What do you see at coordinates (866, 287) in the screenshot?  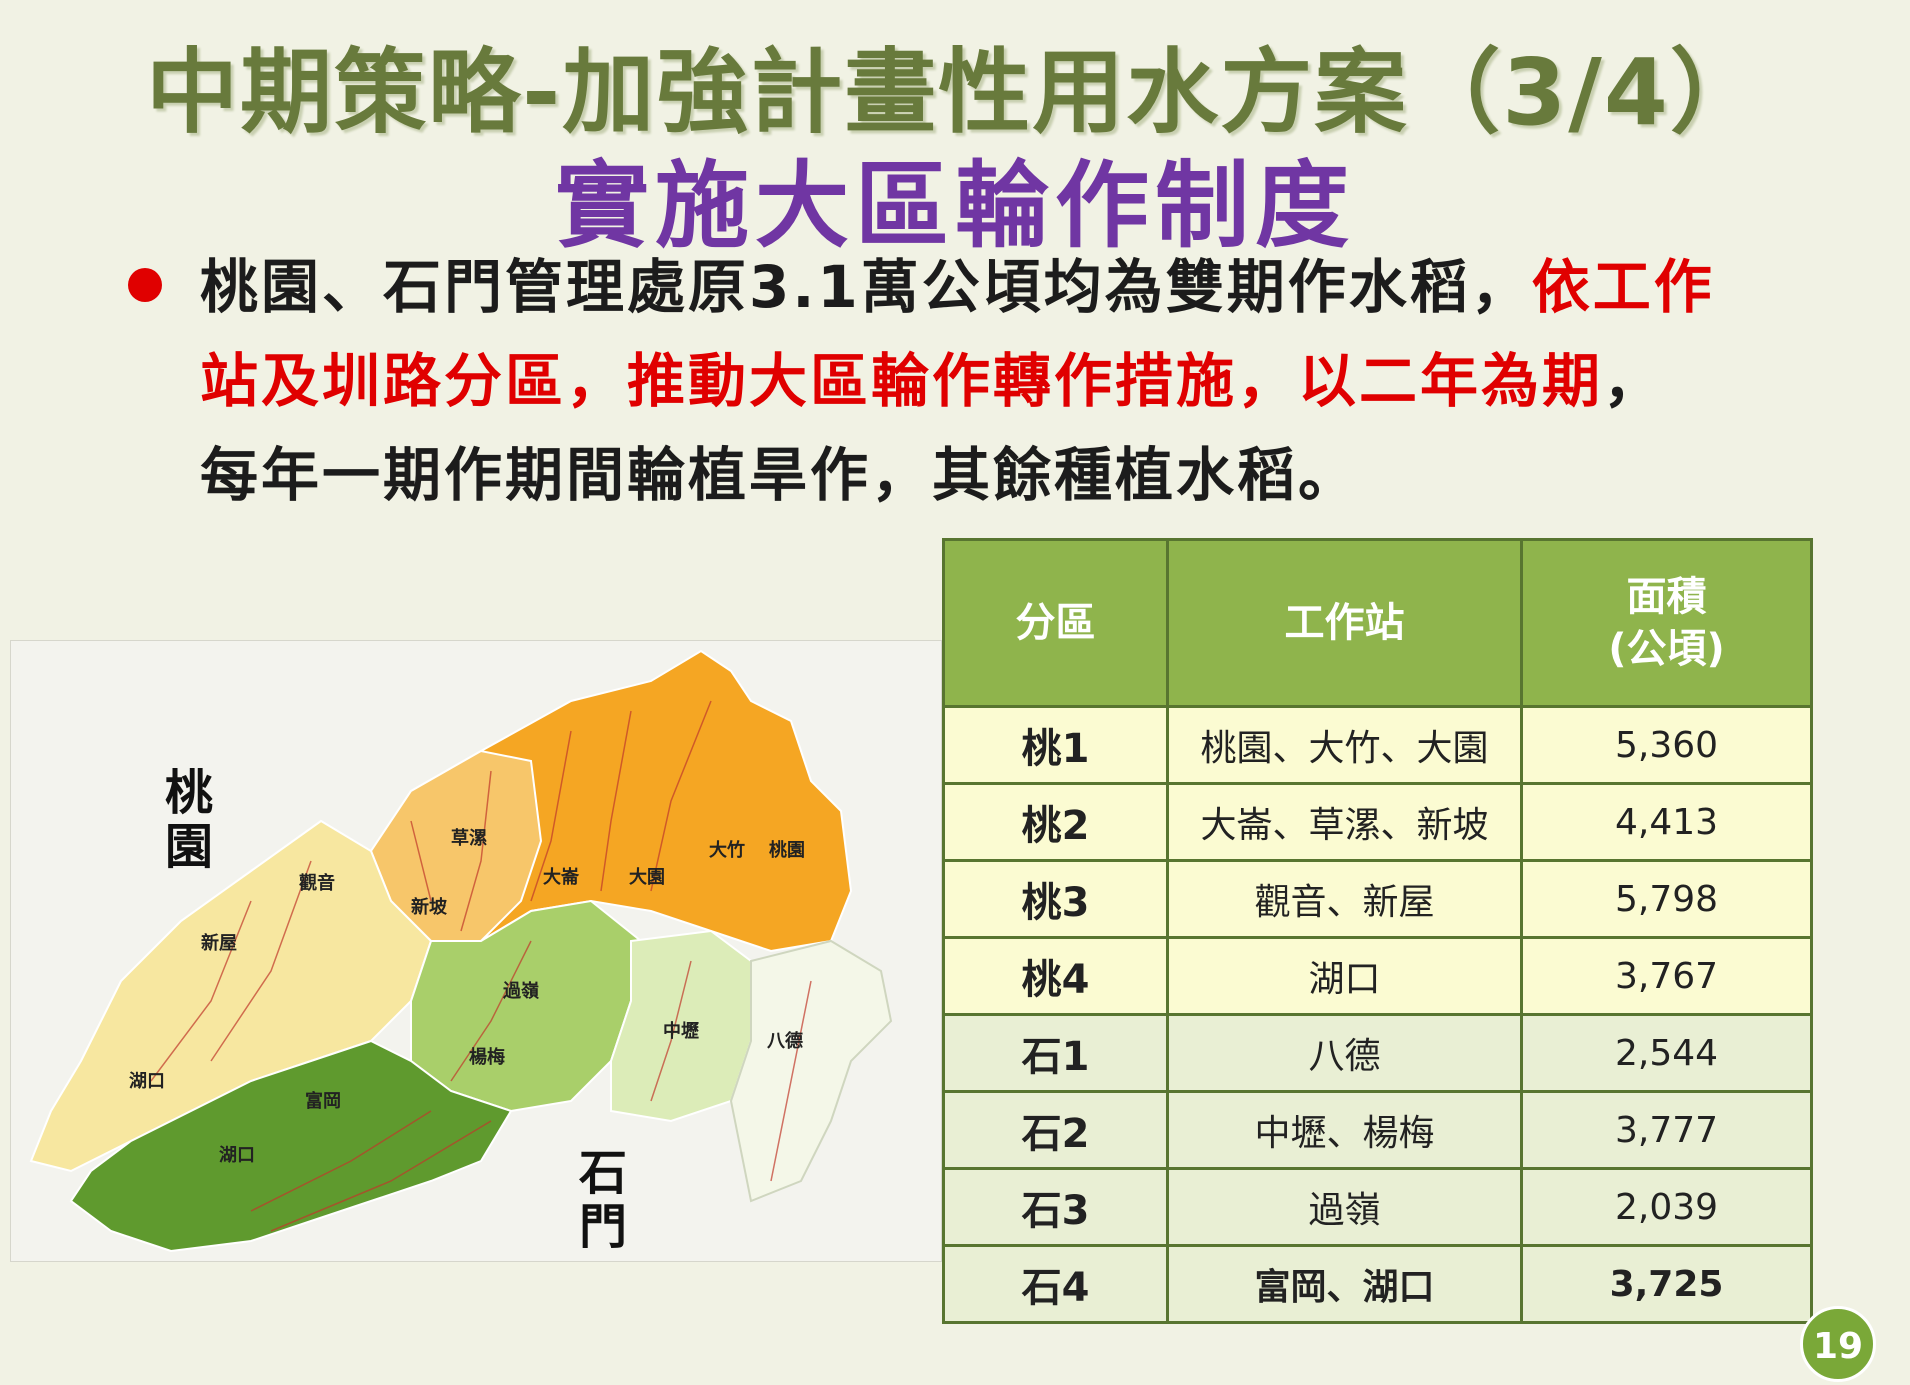 I see `paragraph-text: 桃園、石門管理處原3.1萬公頃均為雙期作水稻，` at bounding box center [866, 287].